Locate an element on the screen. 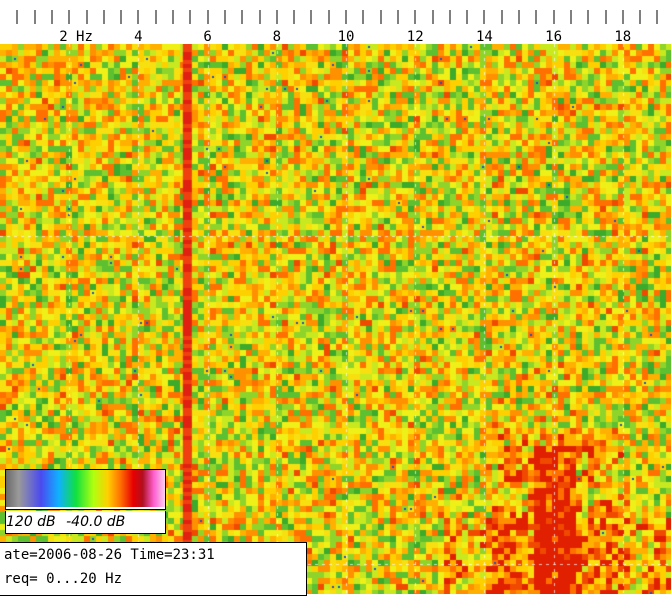  color-scale-min-label: 120 dB is located at coordinates (31, 522).